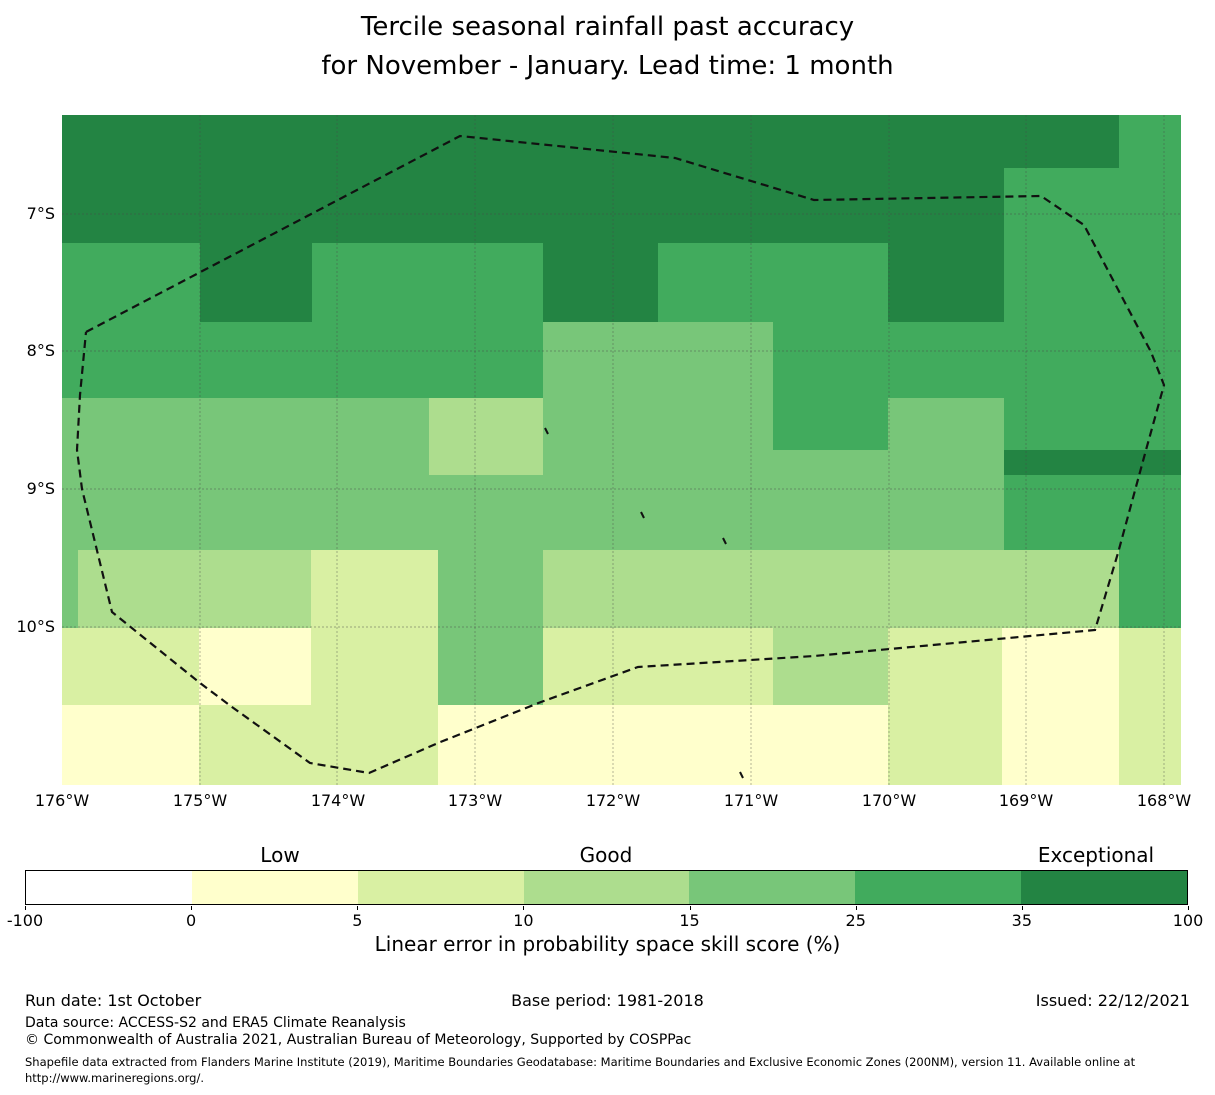  Describe the element at coordinates (200, 800) in the screenshot. I see `x-tick-label: 175°W` at that location.